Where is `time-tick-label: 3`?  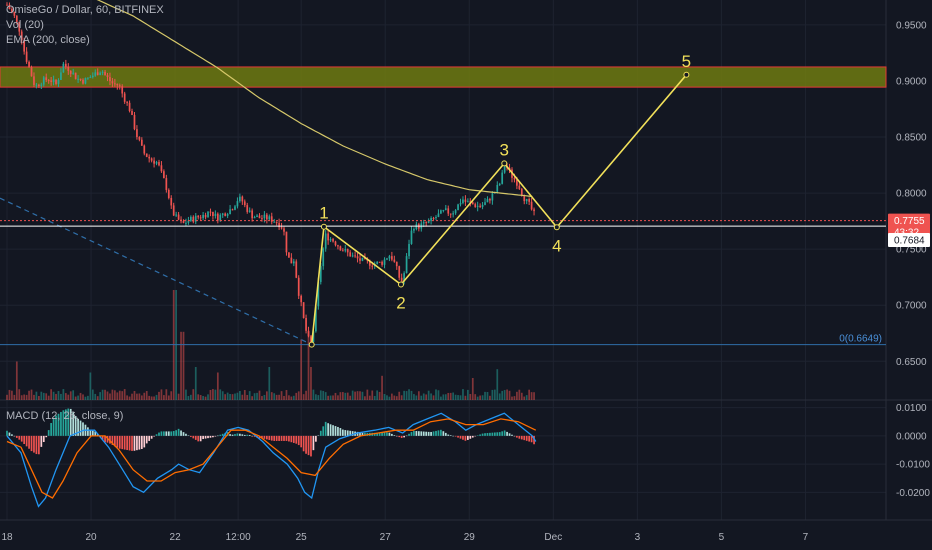
time-tick-label: 3 is located at coordinates (638, 537).